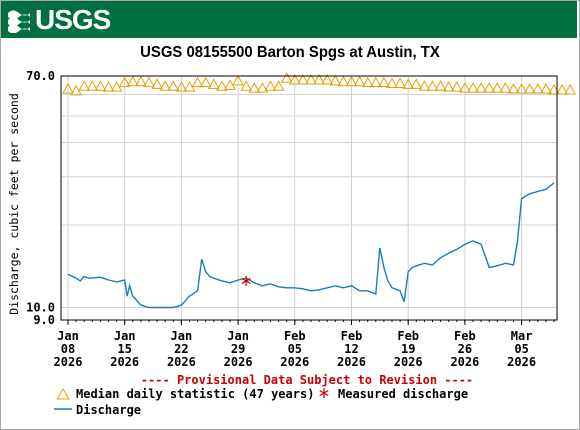 Image resolution: width=580 pixels, height=430 pixels. What do you see at coordinates (403, 394) in the screenshot?
I see `legend-measured-label: Measured discharge` at bounding box center [403, 394].